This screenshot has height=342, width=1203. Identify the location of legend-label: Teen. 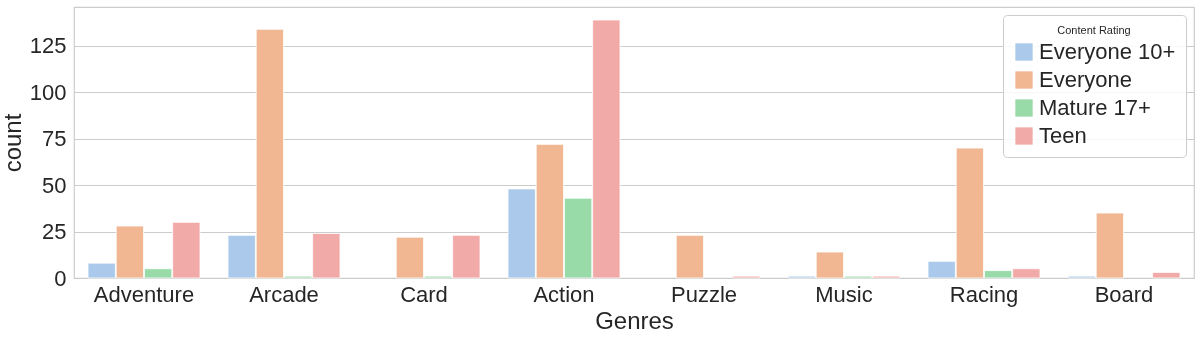
(1063, 135).